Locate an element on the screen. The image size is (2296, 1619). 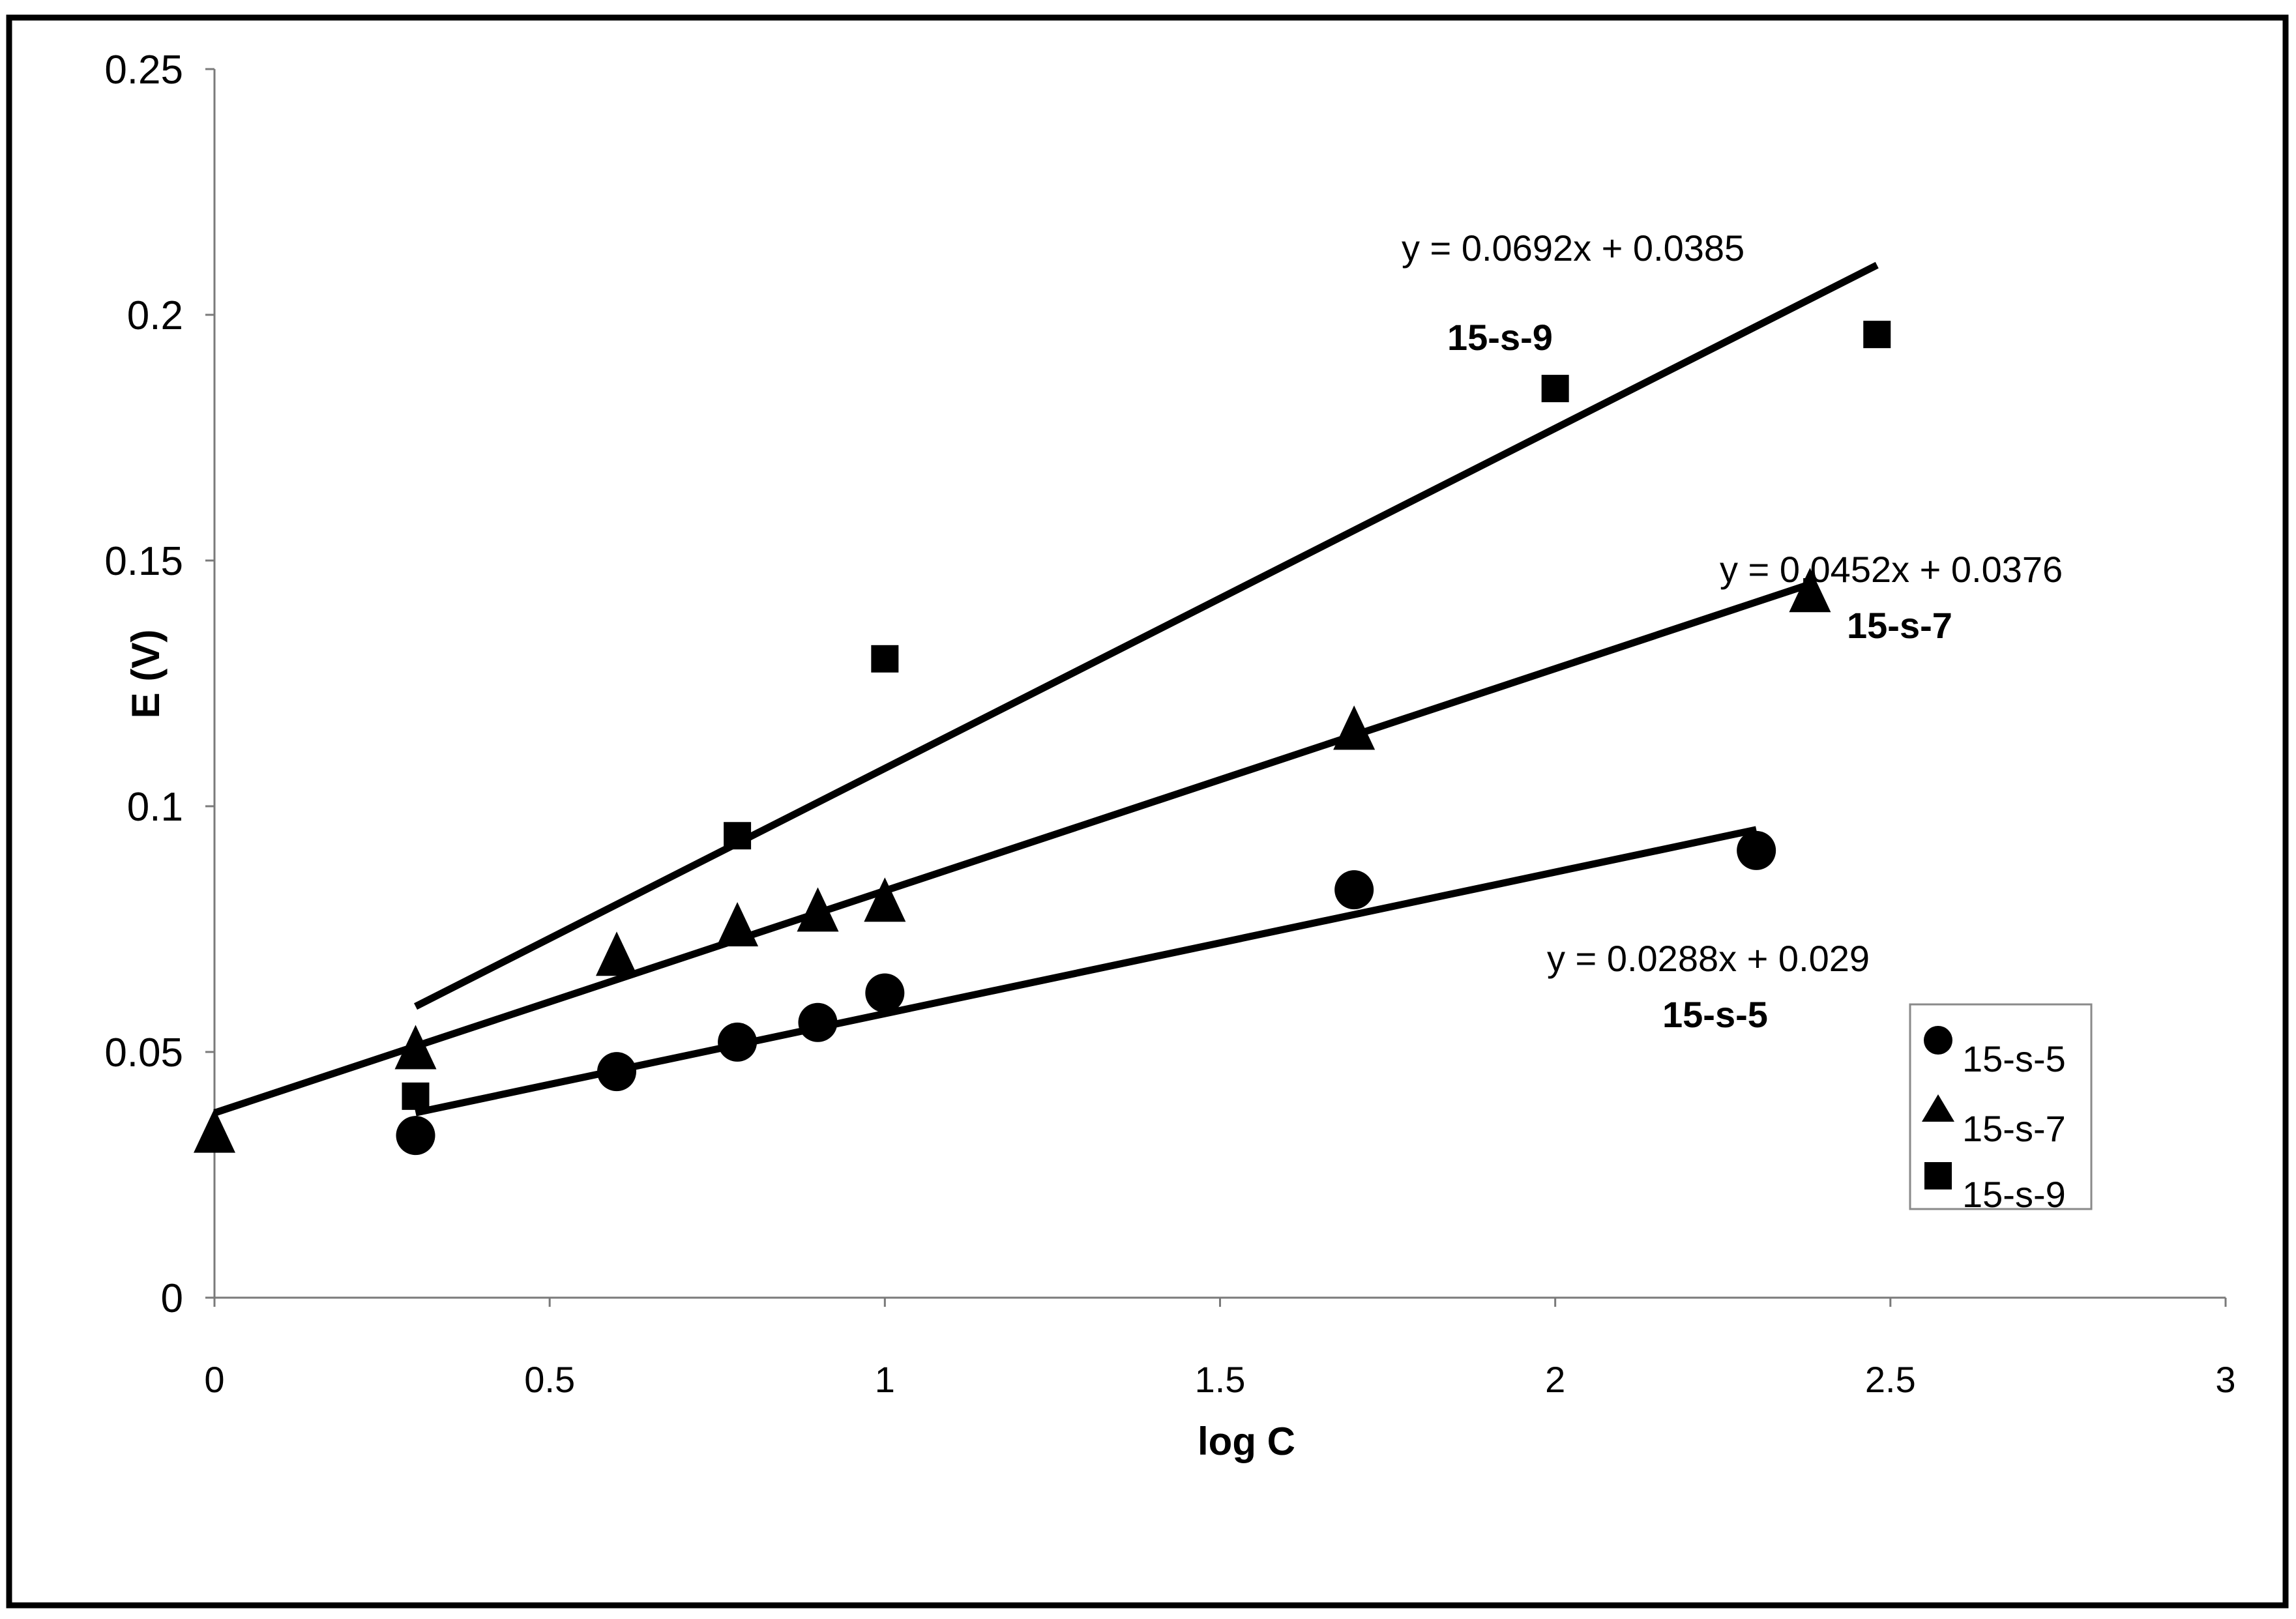
x-tick-label: 2.5 is located at coordinates (1890, 1379).